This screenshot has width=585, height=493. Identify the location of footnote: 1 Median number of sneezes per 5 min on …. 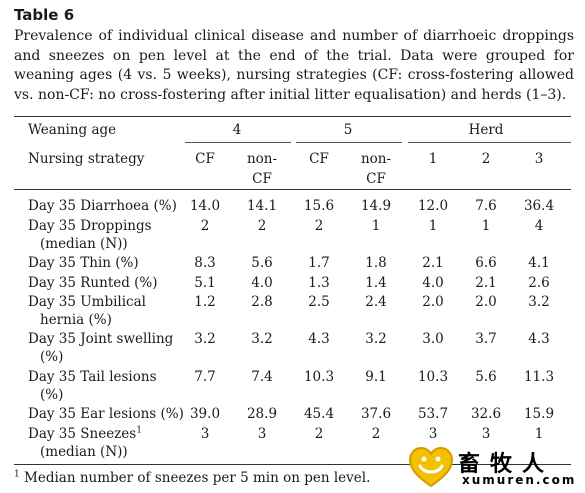
(192, 478).